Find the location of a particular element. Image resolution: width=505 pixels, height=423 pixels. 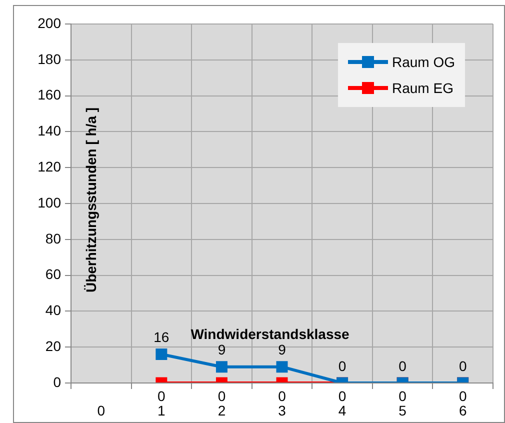

y-tick-label: 140 is located at coordinates (50, 130).